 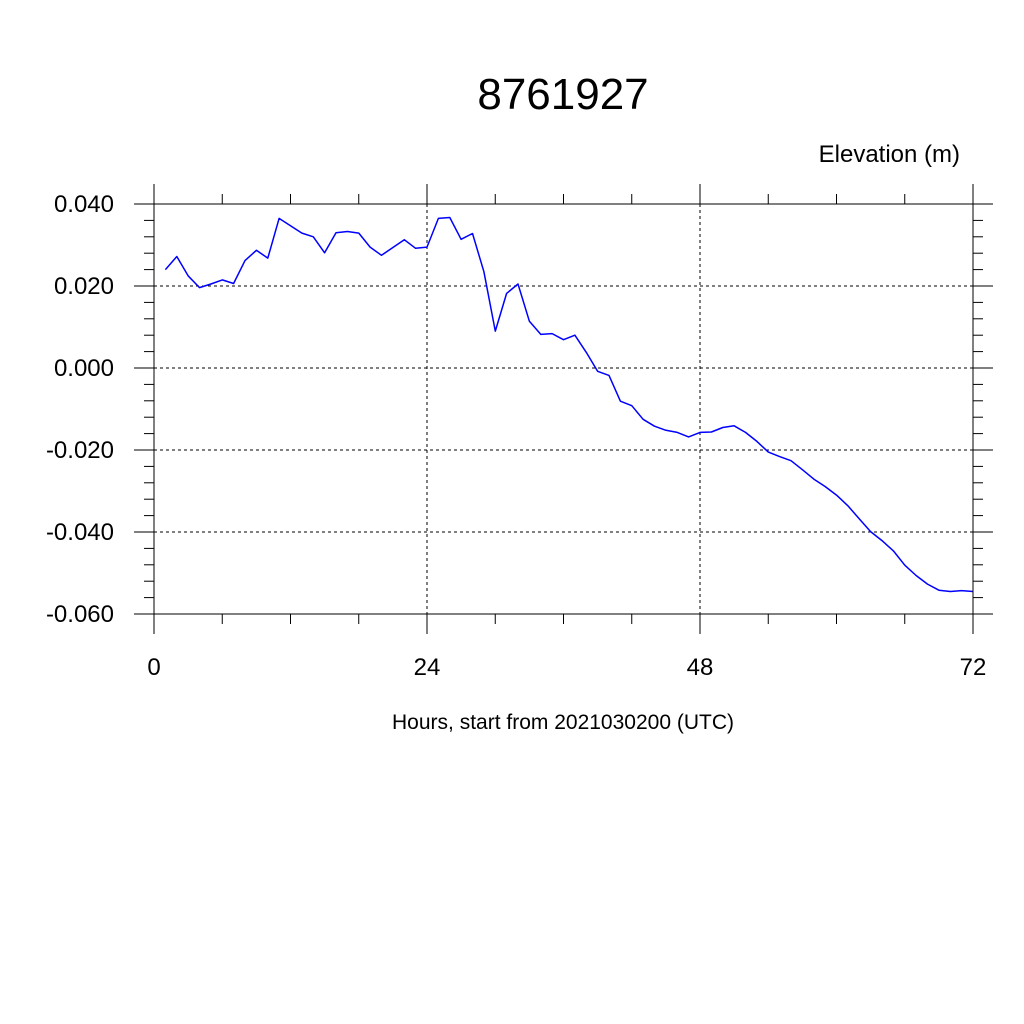 I want to click on y-tick-label: 0.000, so click(x=84, y=368).